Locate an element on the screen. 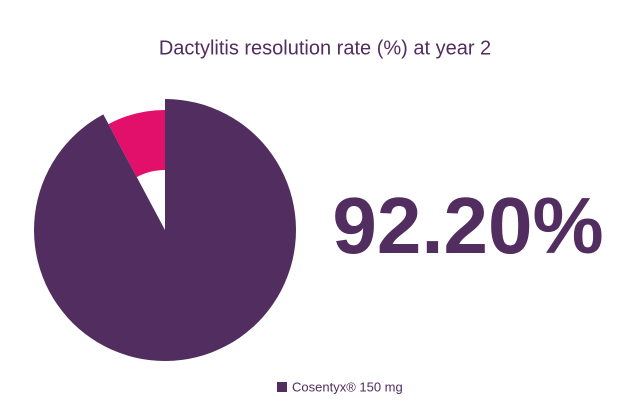 The width and height of the screenshot is (642, 419). chart-title: Dactylitis resolution rate (%) at year 2 is located at coordinates (325, 48).